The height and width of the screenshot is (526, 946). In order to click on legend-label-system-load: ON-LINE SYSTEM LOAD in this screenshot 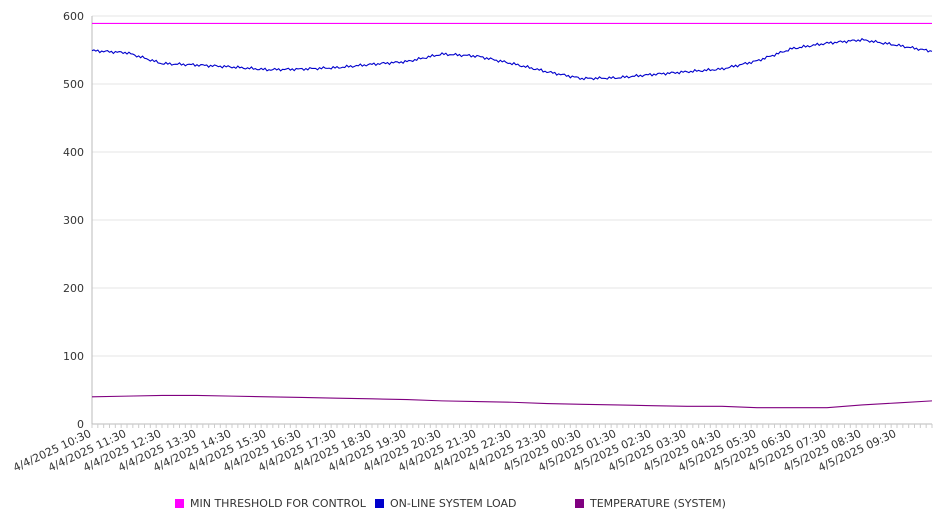, I will do `click(453, 503)`.